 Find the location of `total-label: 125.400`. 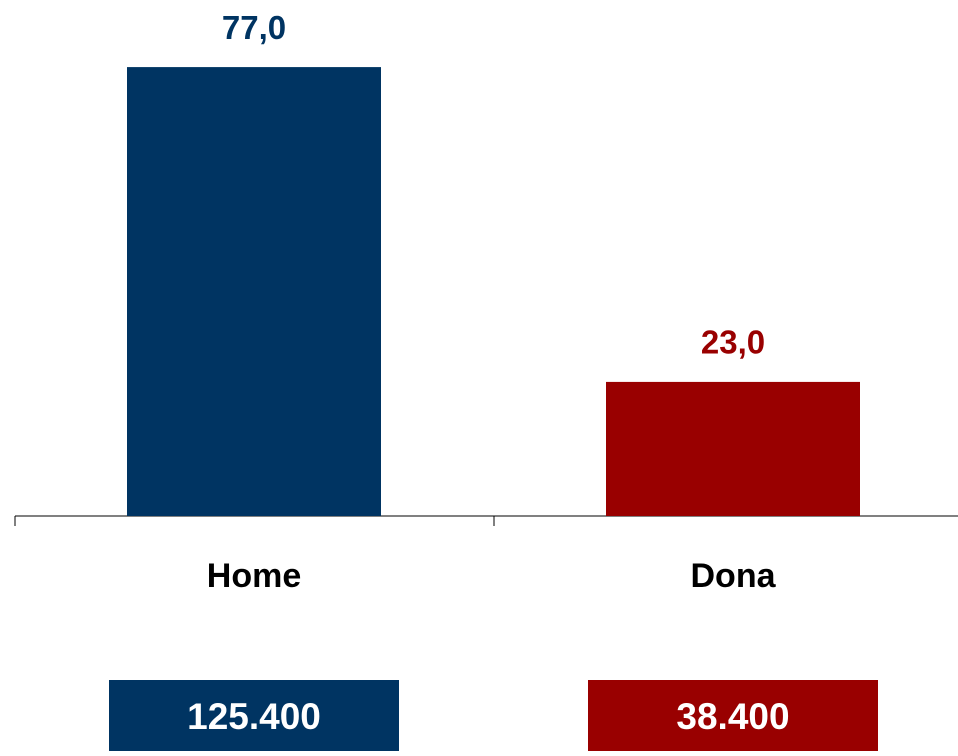

total-label: 125.400 is located at coordinates (254, 716).